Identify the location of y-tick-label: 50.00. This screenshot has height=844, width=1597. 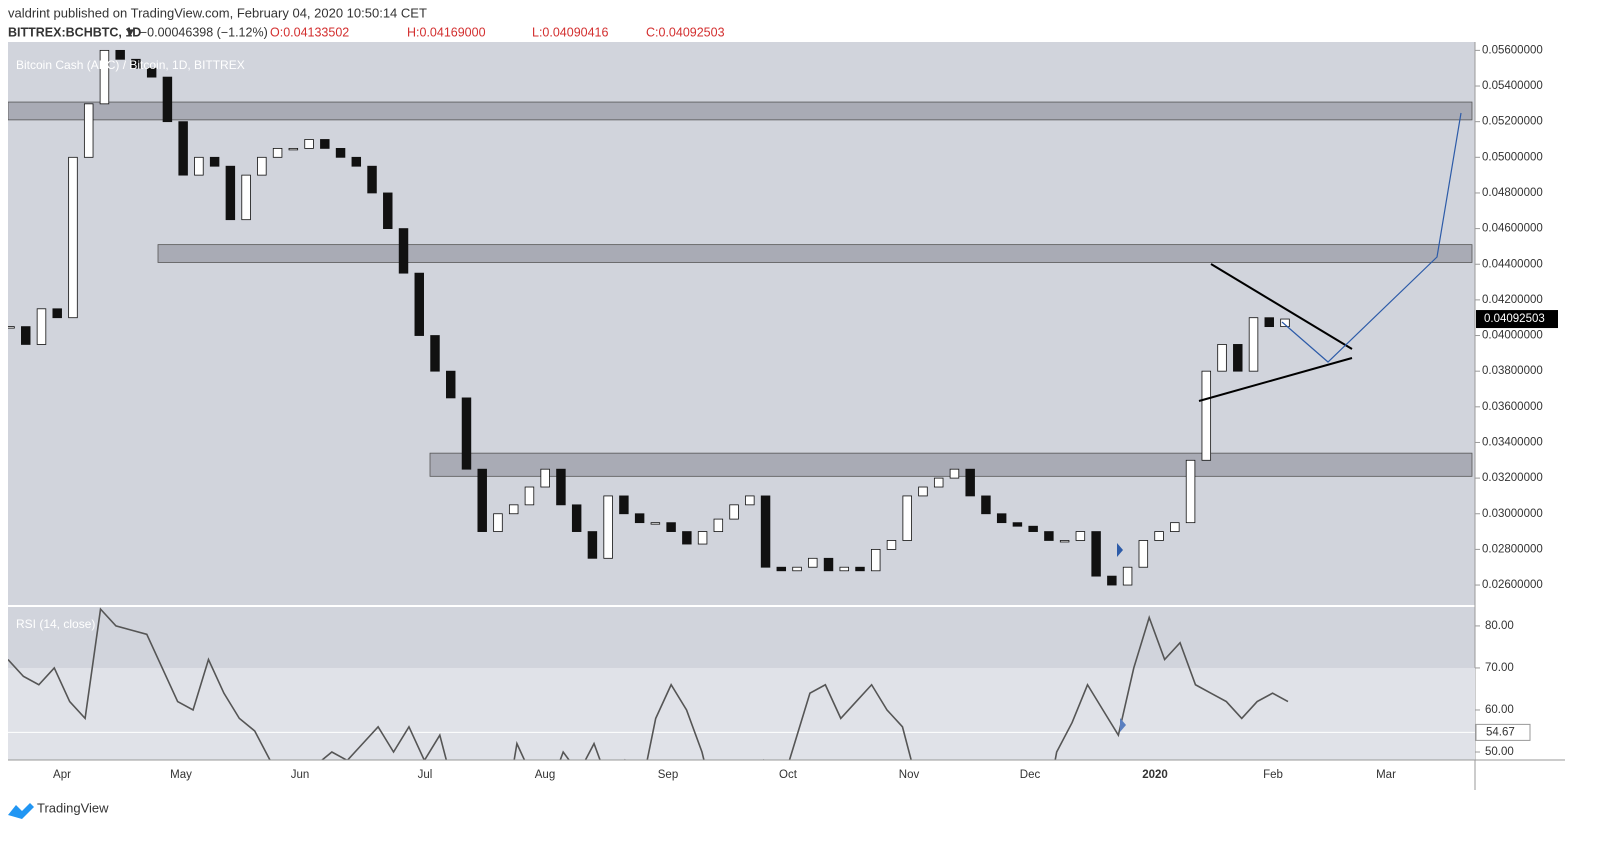
(1499, 752).